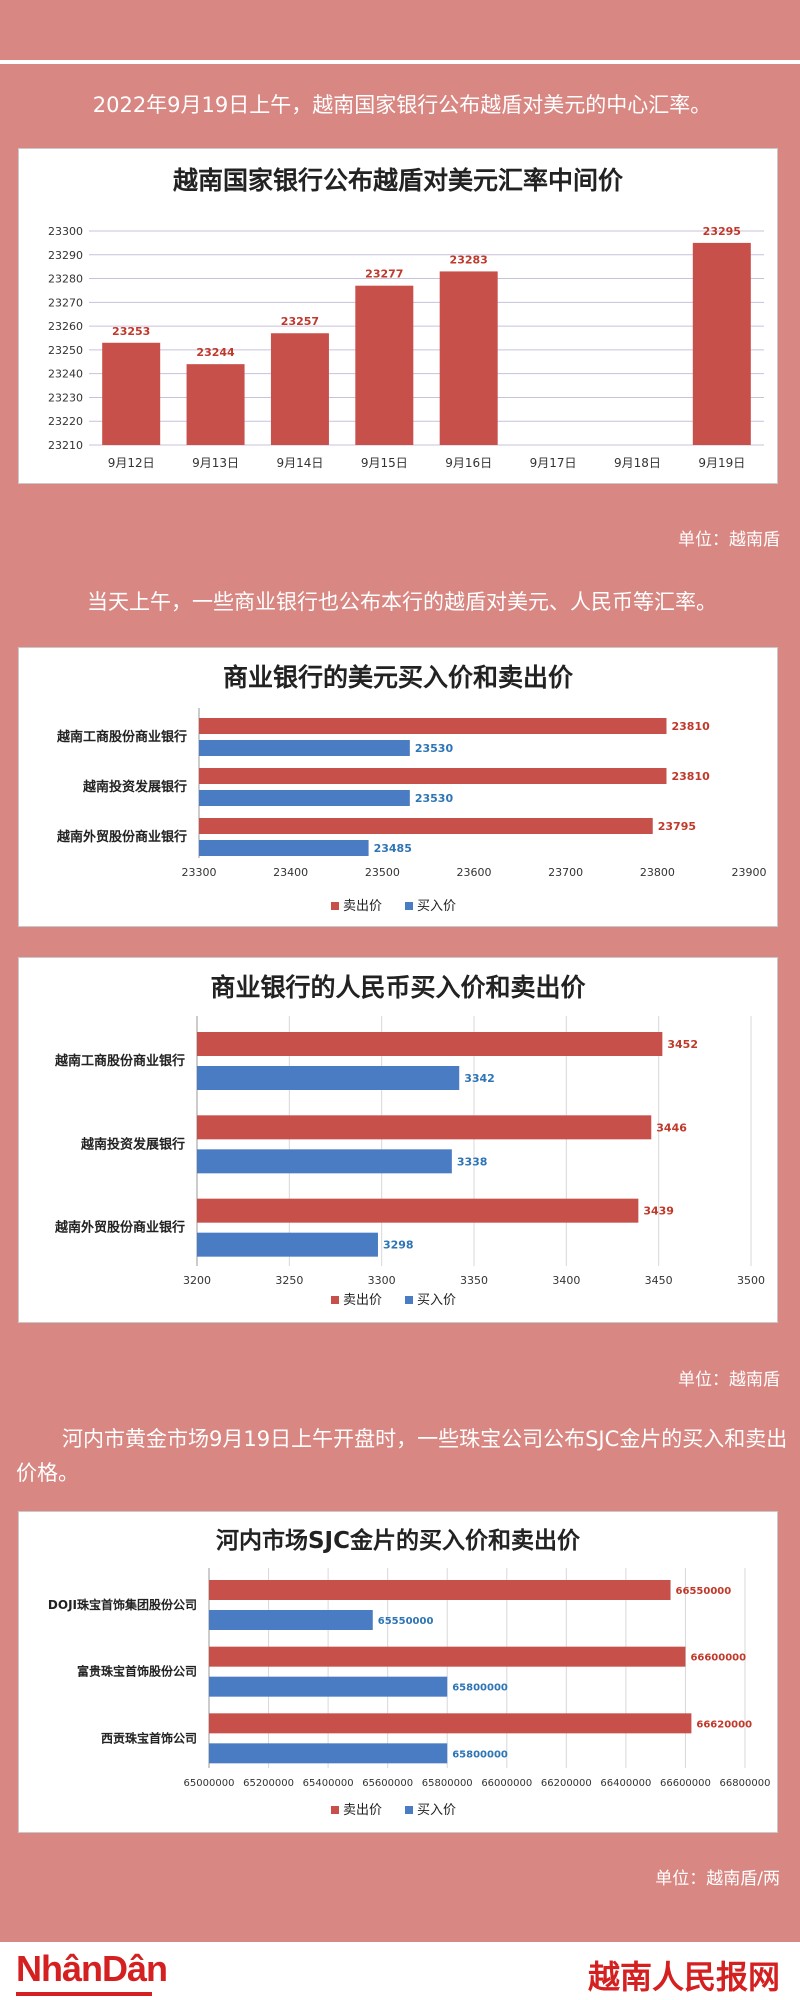  I want to click on data-label: 23283, so click(469, 259).